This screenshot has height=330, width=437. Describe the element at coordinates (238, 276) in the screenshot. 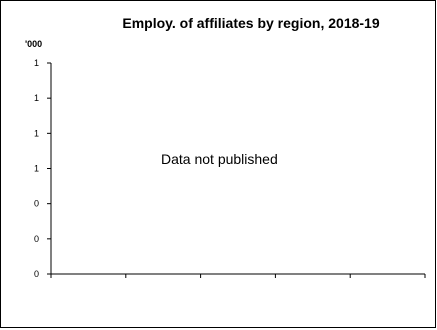

I see `x-ticks` at that location.